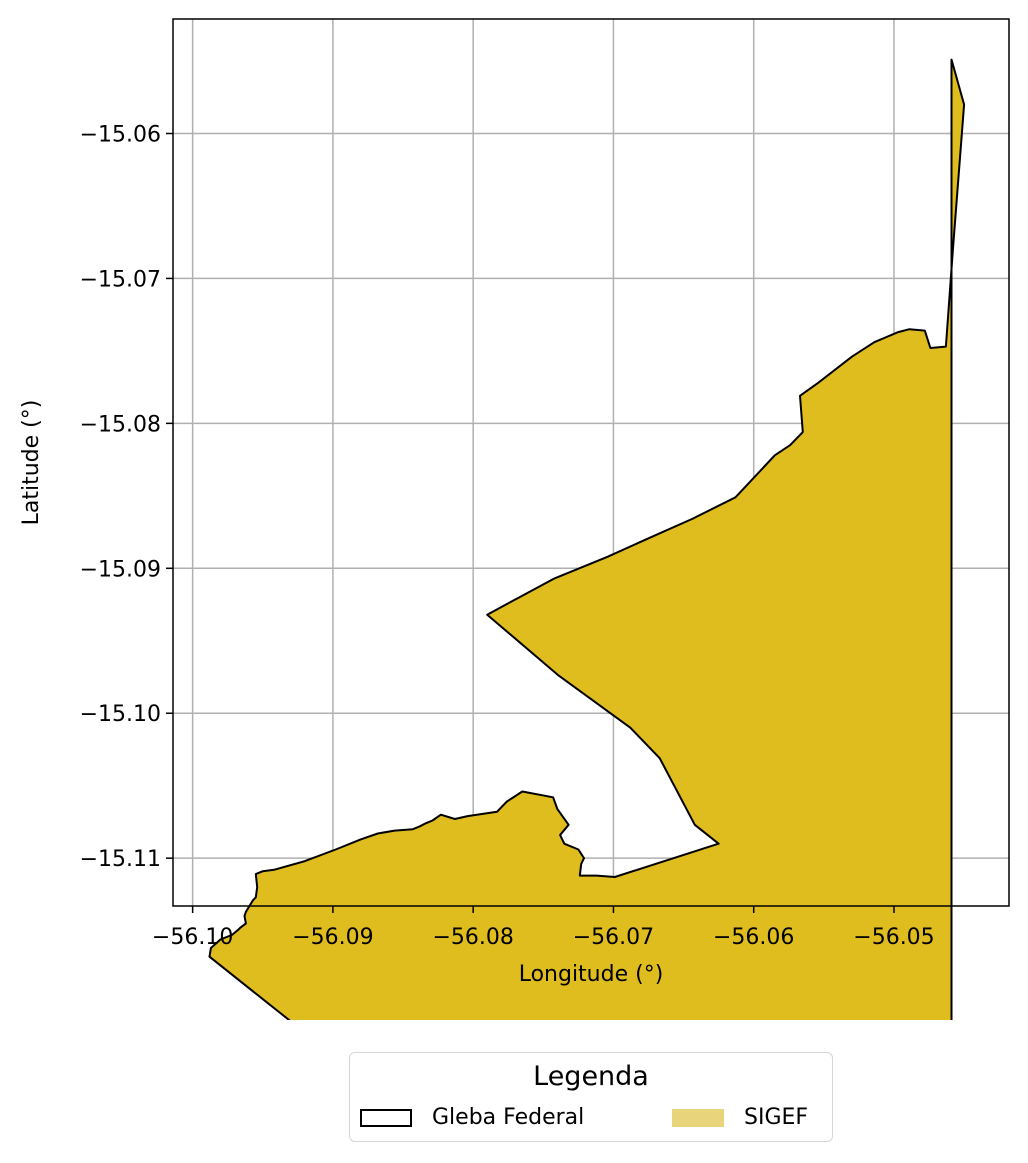 Image resolution: width=1028 pixels, height=1163 pixels. What do you see at coordinates (120, 424) in the screenshot?
I see `y-tick-label: −15.08` at bounding box center [120, 424].